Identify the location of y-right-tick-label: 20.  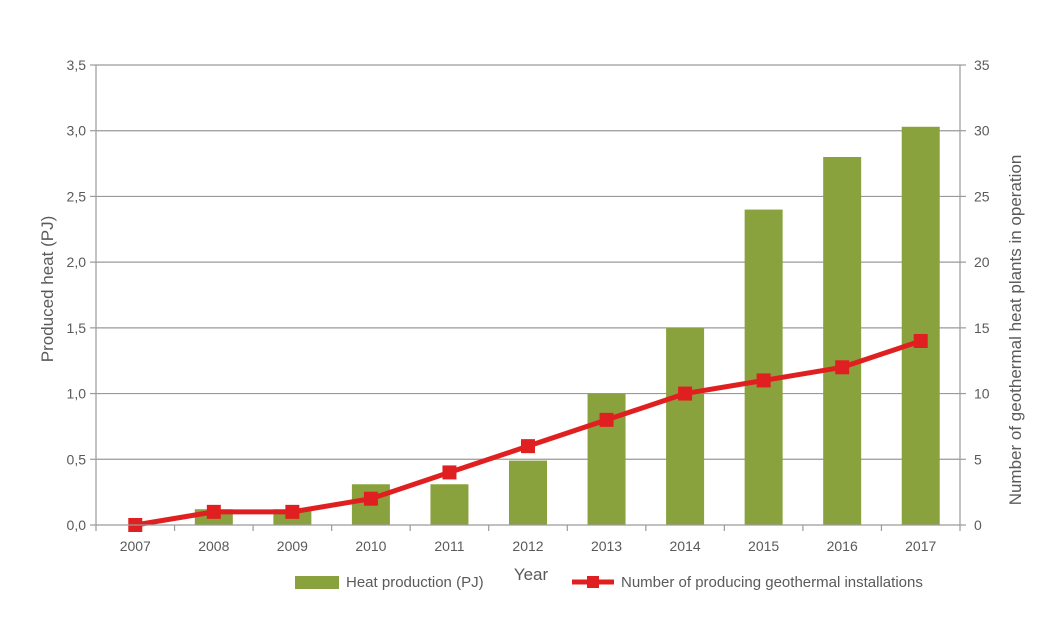
(982, 262).